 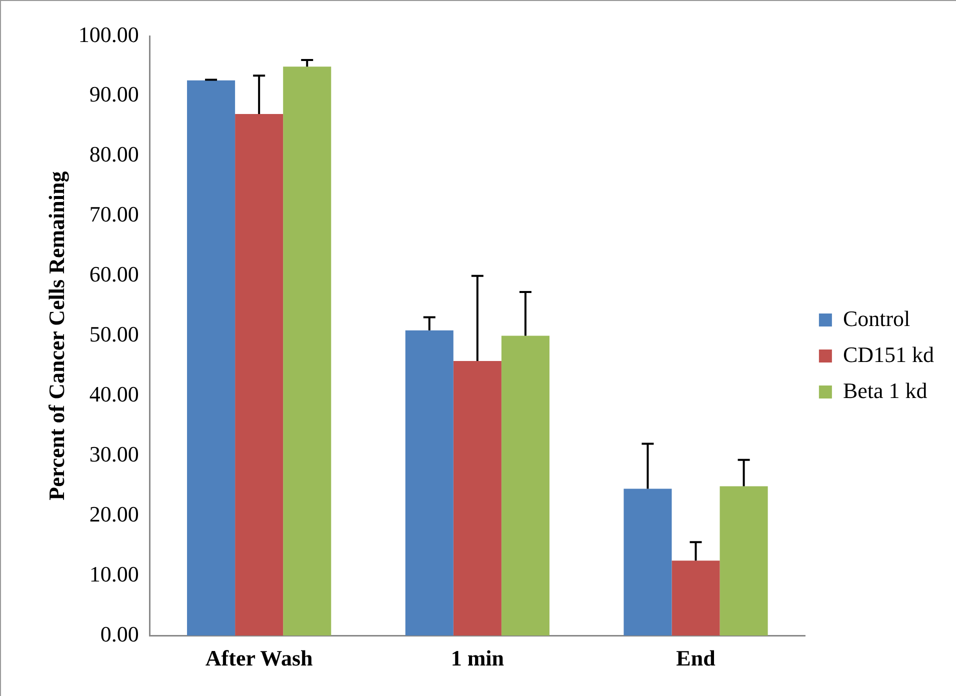 What do you see at coordinates (114, 454) in the screenshot?
I see `y-tick-label: 30.00` at bounding box center [114, 454].